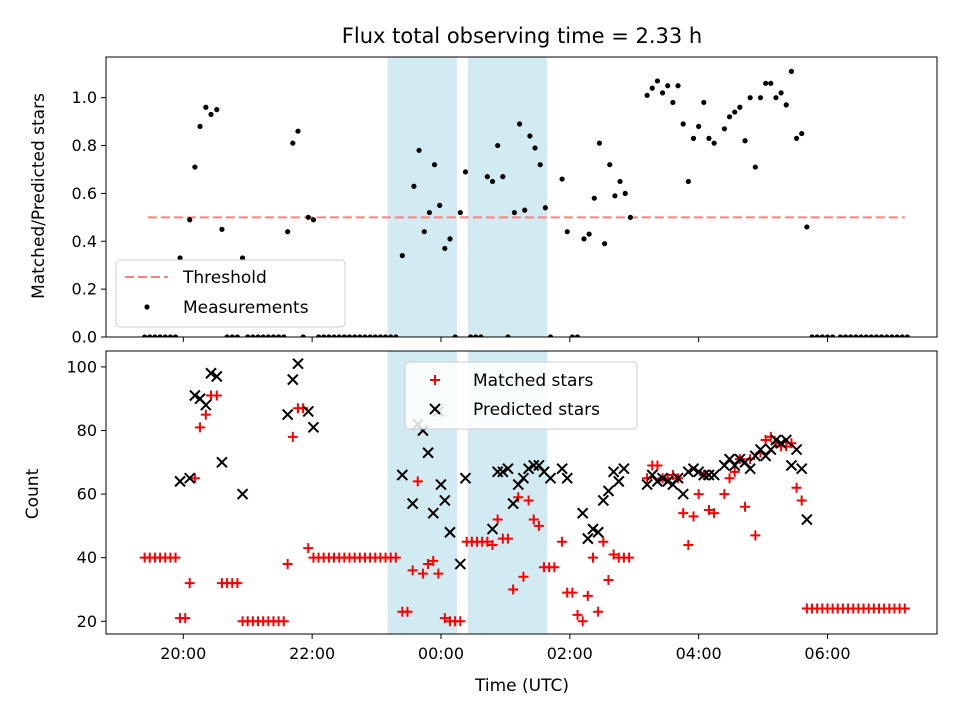 Image resolution: width=960 pixels, height=720 pixels. I want to click on bottom-y-axis-label: Count, so click(33, 493).